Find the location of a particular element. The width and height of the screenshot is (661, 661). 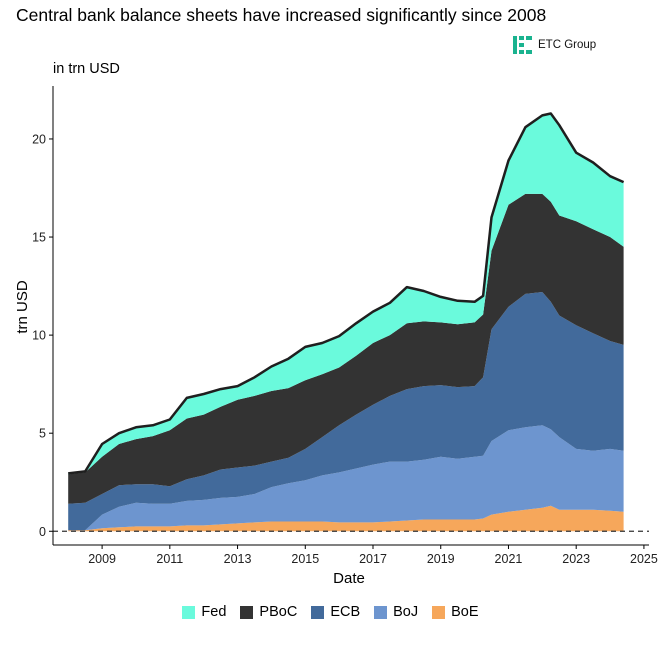

legend-item-pboc: PBoC is located at coordinates (268, 612).